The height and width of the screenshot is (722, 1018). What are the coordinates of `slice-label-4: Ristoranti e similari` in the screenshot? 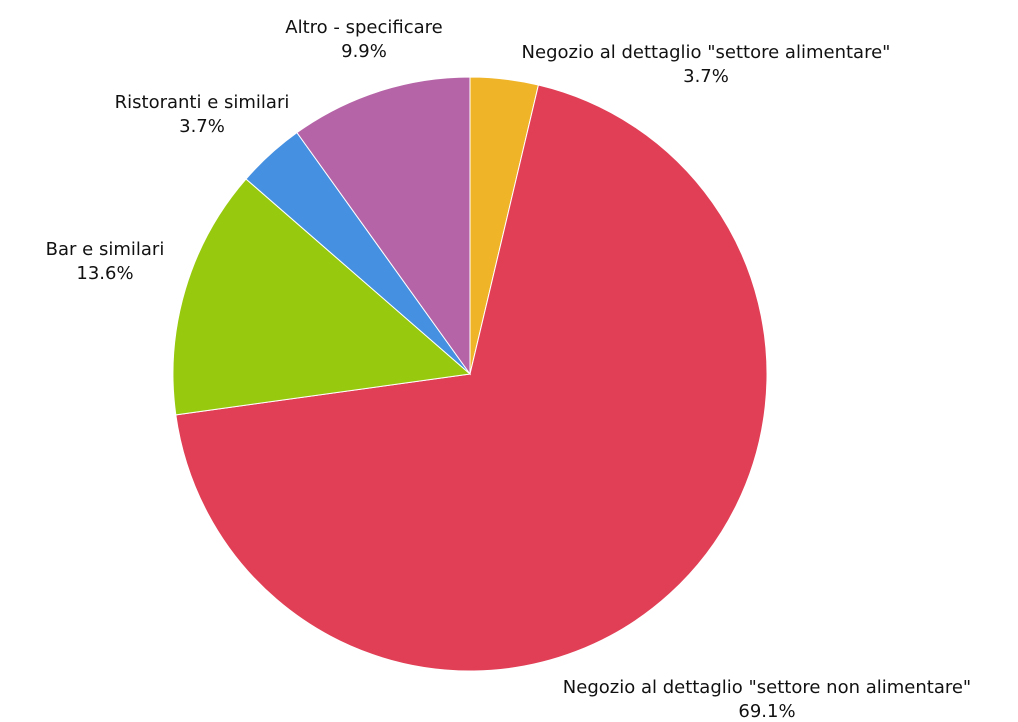 It's located at (202, 102).